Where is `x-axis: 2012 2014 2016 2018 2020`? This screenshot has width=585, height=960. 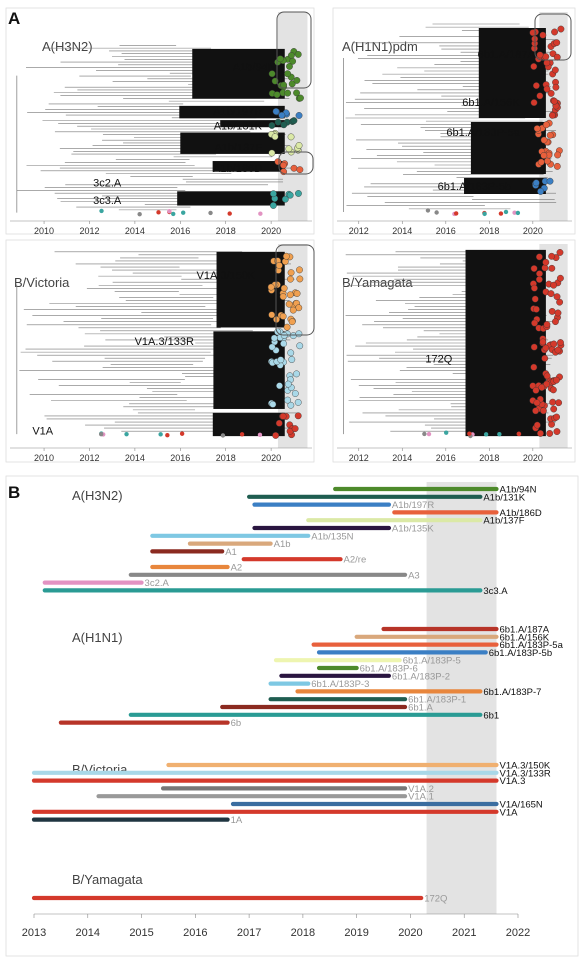 x-axis: 2012 2014 2016 2018 2020 is located at coordinates (454, 455).